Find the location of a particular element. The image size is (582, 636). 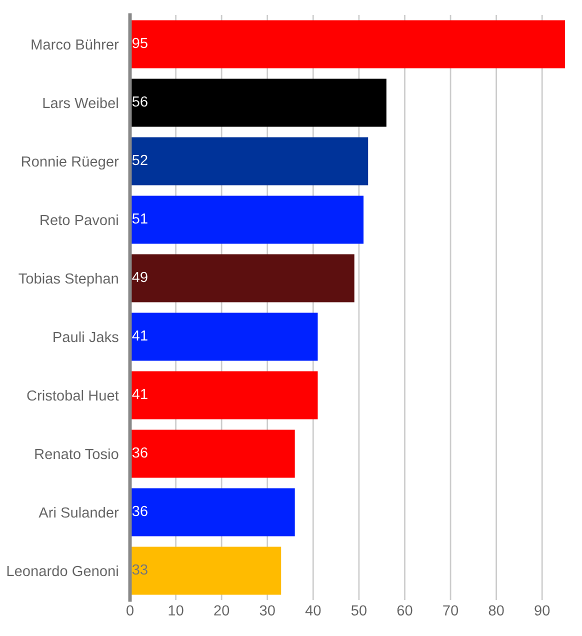

x-tick-label: 90 is located at coordinates (542, 610).